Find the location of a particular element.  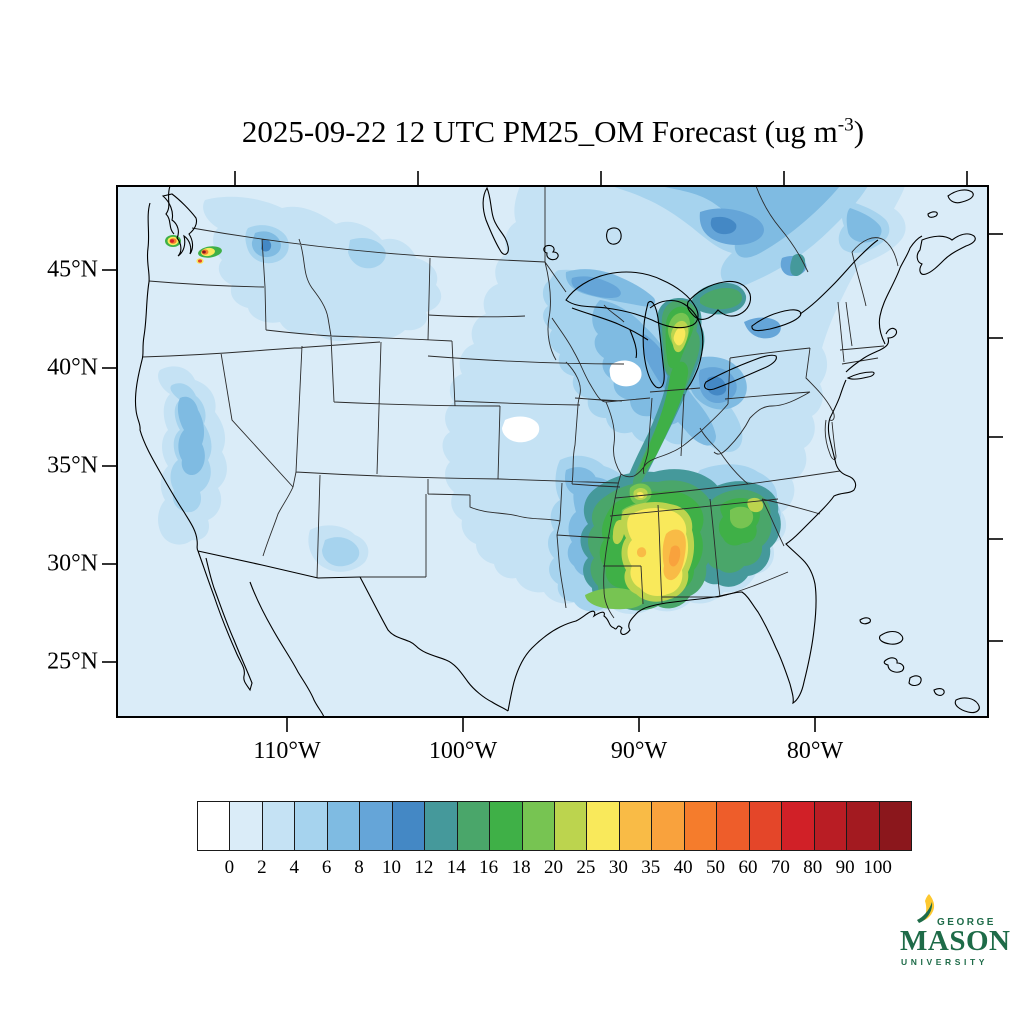

puget-sound-inlets is located at coordinates (179, 225).